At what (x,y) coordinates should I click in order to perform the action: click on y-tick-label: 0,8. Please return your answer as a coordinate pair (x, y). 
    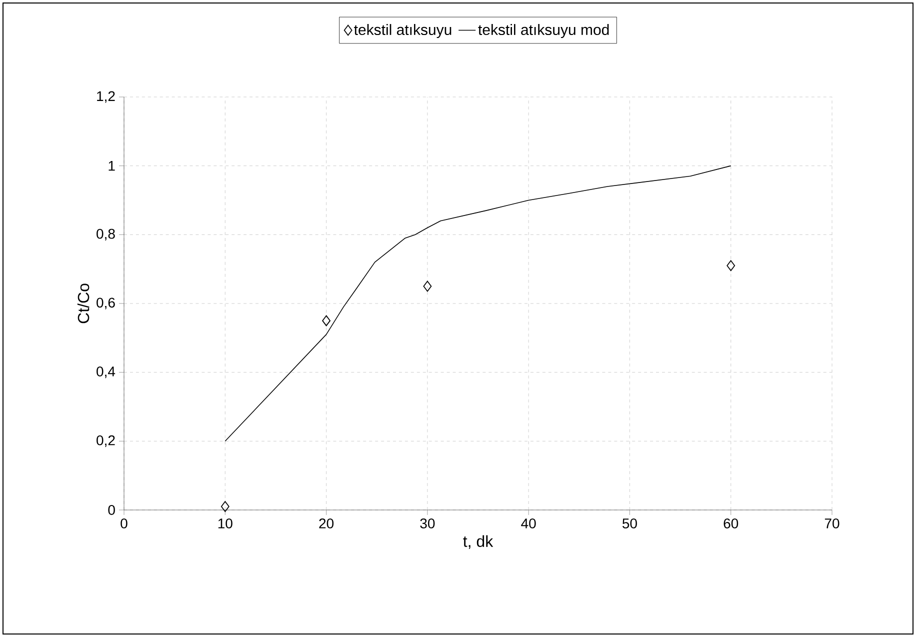
    Looking at the image, I should click on (105, 234).